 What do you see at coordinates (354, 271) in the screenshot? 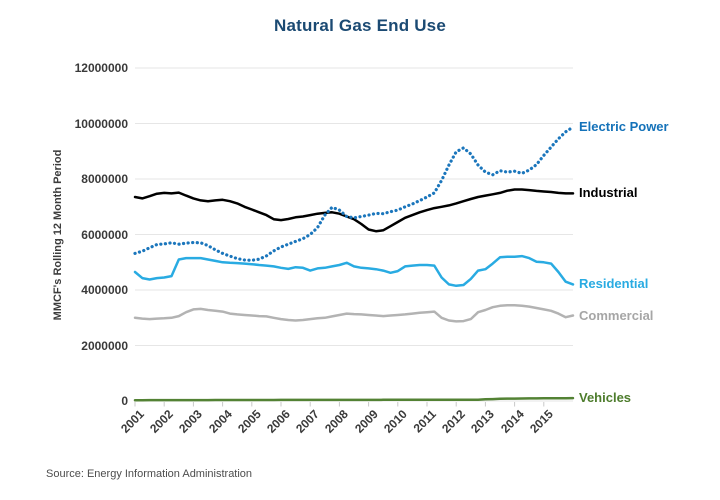
I see `series-line-residential` at bounding box center [354, 271].